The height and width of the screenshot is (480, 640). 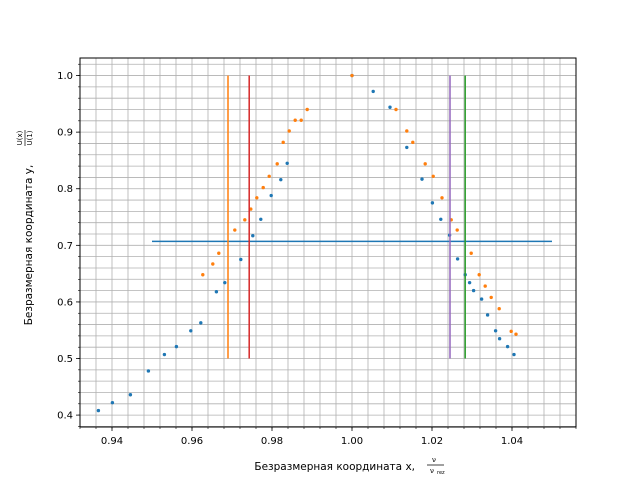 What do you see at coordinates (352, 441) in the screenshot?
I see `x-tick-label: 1.00` at bounding box center [352, 441].